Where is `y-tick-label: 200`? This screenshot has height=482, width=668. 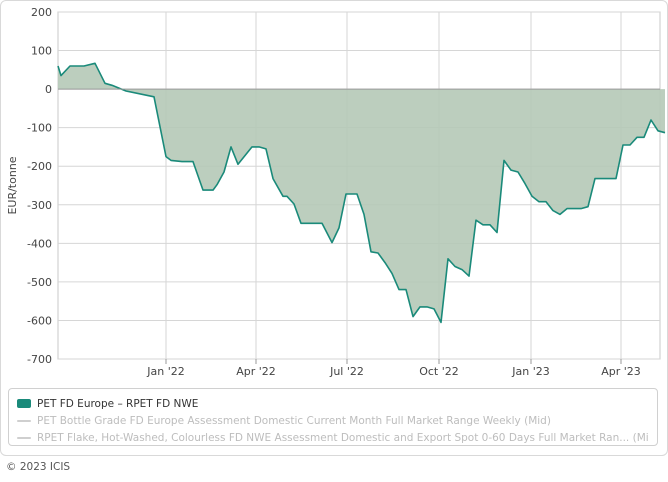
y-tick-label: 200 is located at coordinates (41, 12).